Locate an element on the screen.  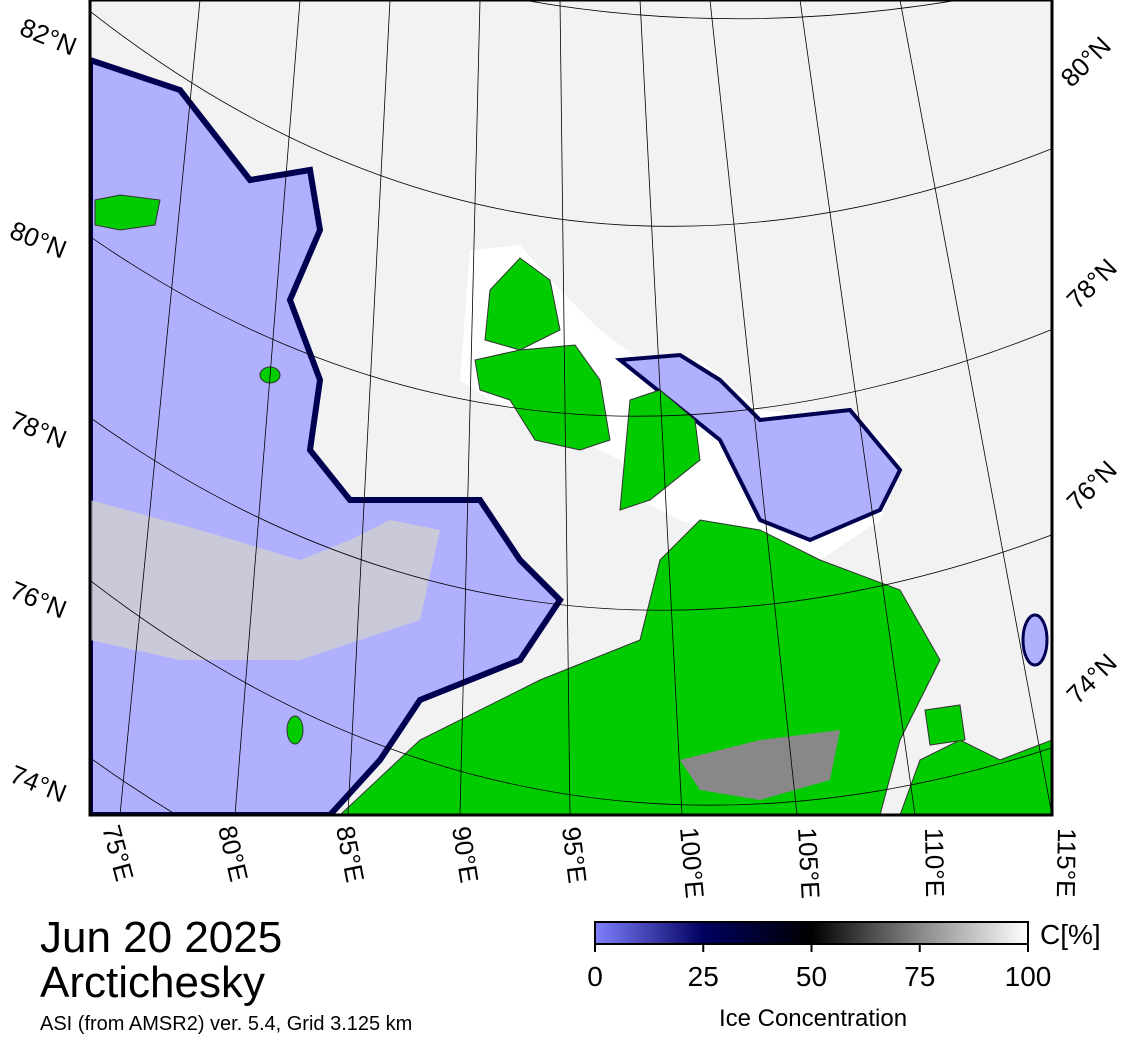
lon-label: 110°E is located at coordinates (934, 863).